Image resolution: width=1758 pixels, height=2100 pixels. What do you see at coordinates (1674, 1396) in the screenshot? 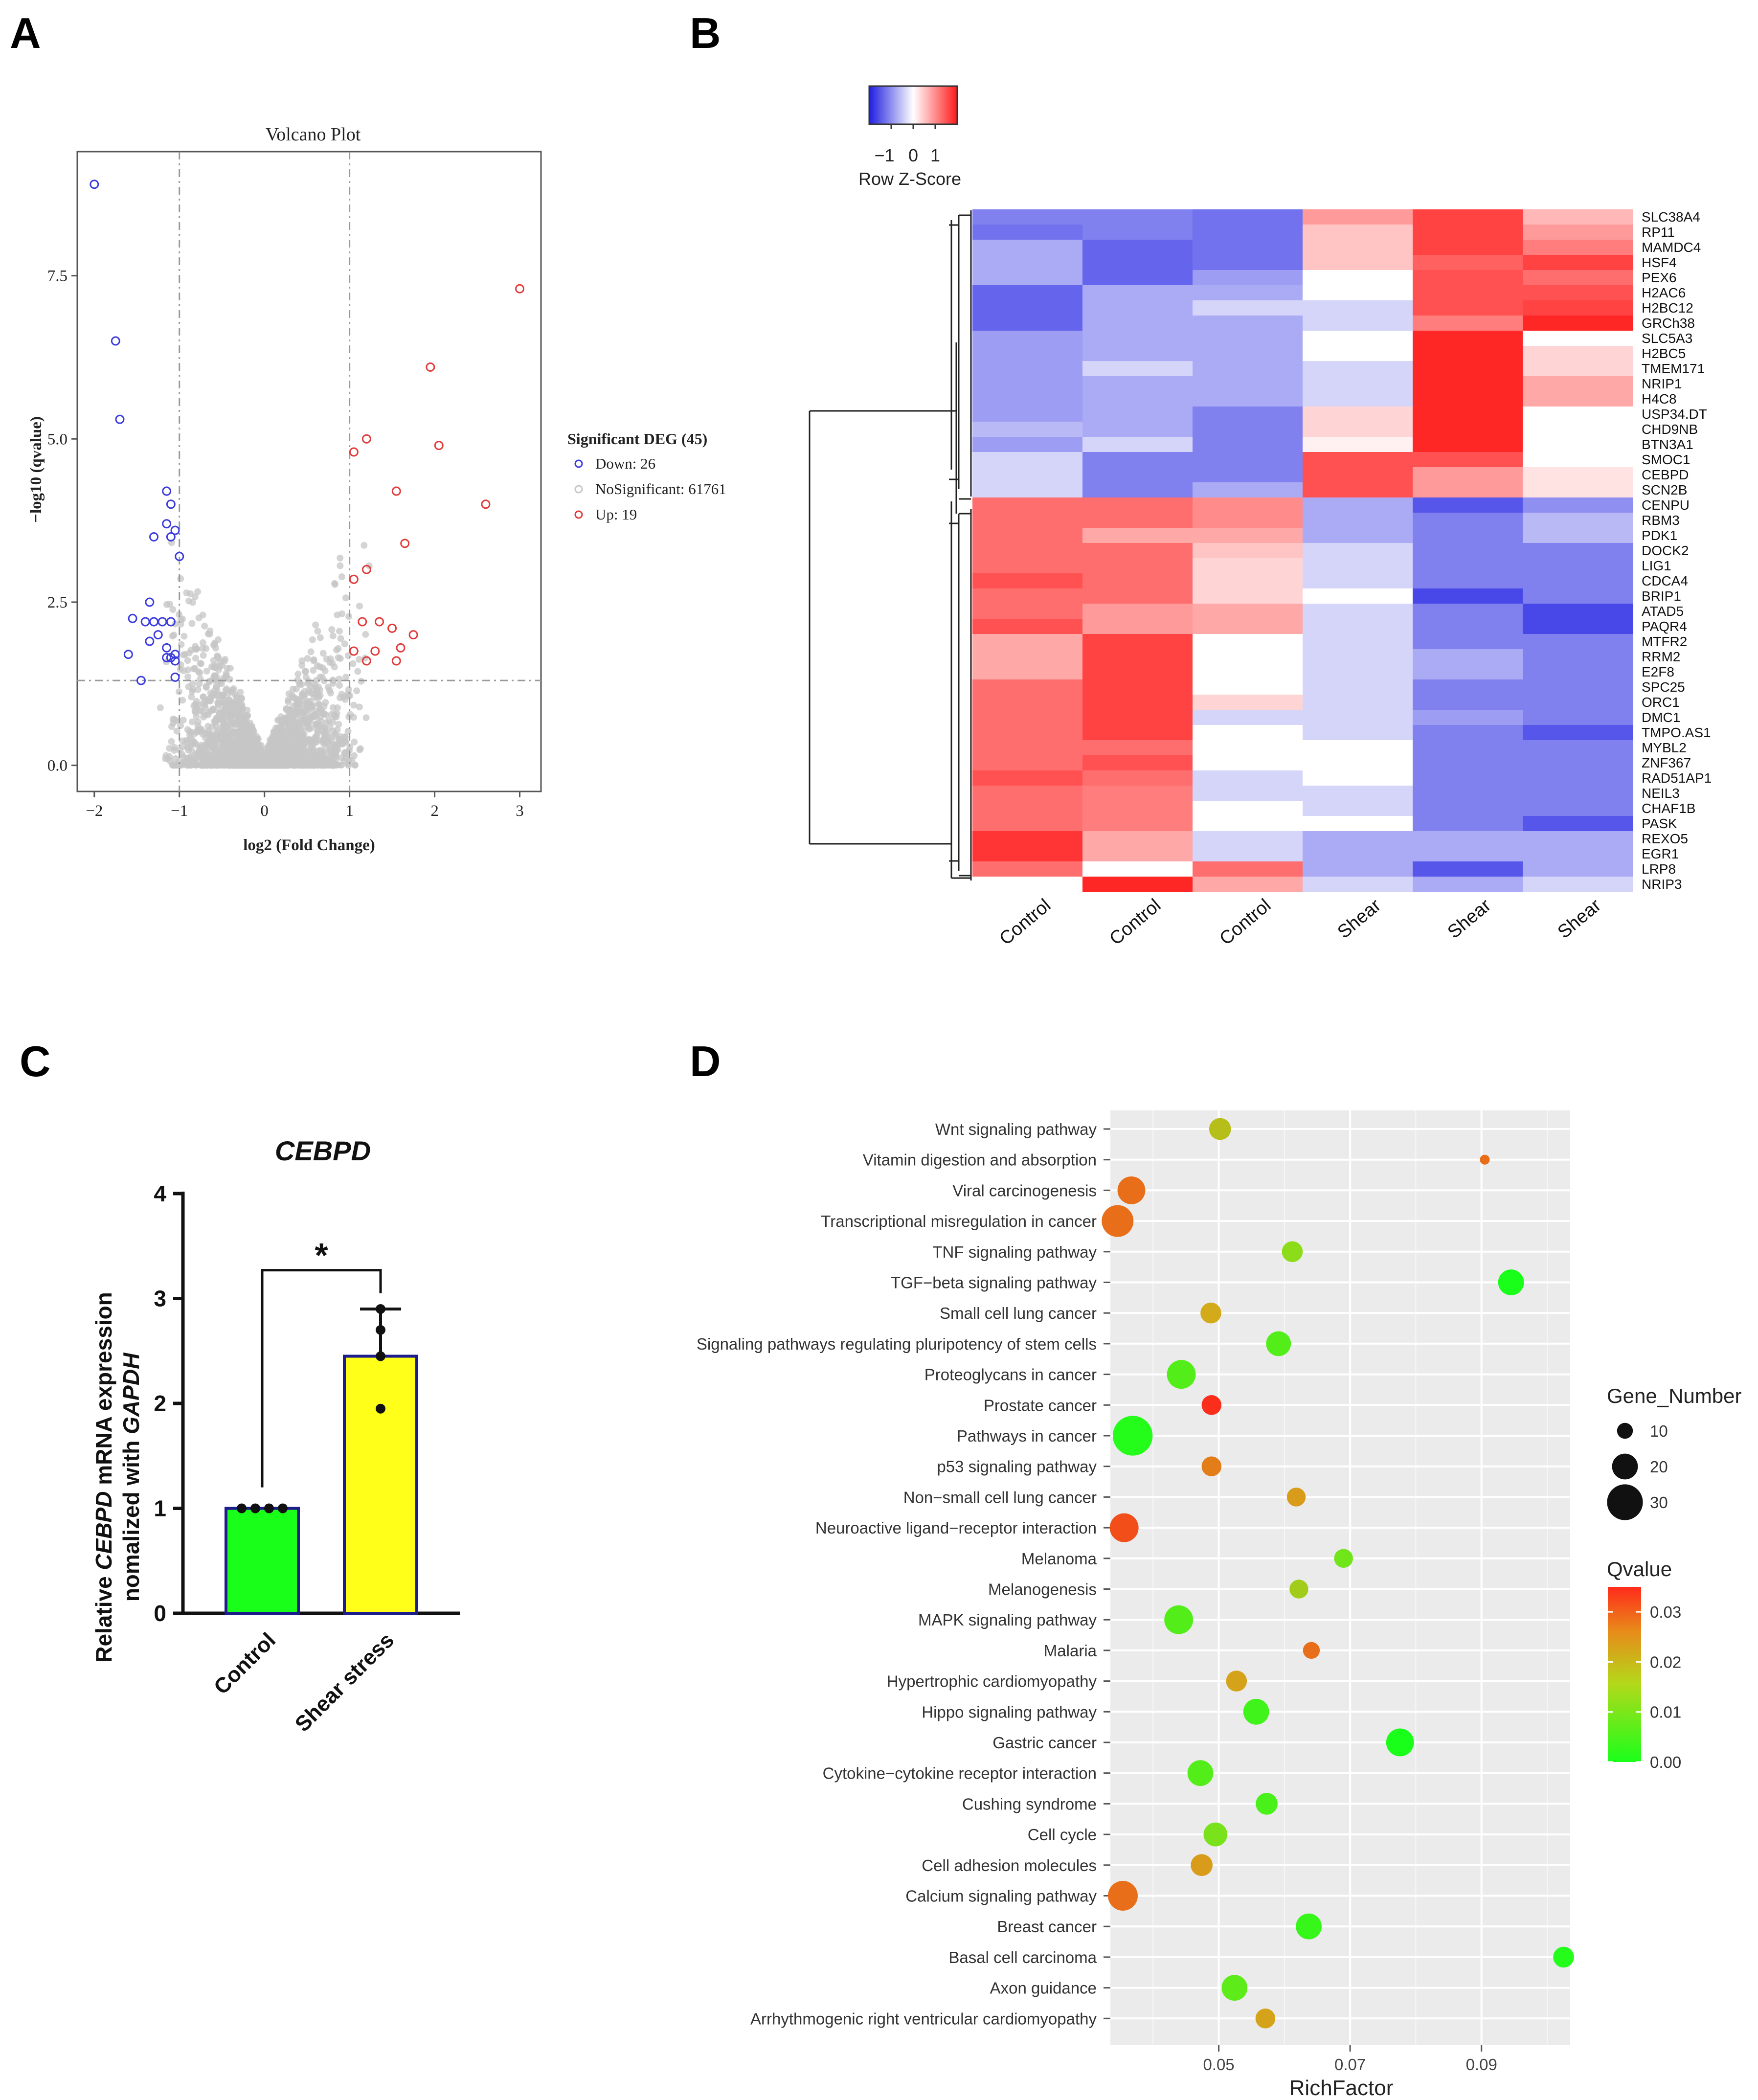
I see `size-legend-title: Gene_Number` at bounding box center [1674, 1396].